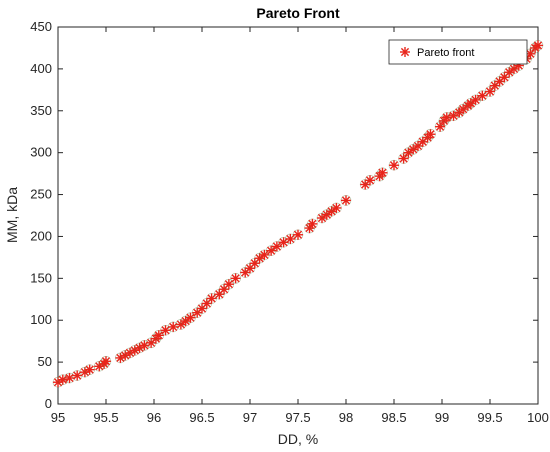 The height and width of the screenshot is (452, 550). Describe the element at coordinates (250, 417) in the screenshot. I see `x-tick-label: 97` at that location.